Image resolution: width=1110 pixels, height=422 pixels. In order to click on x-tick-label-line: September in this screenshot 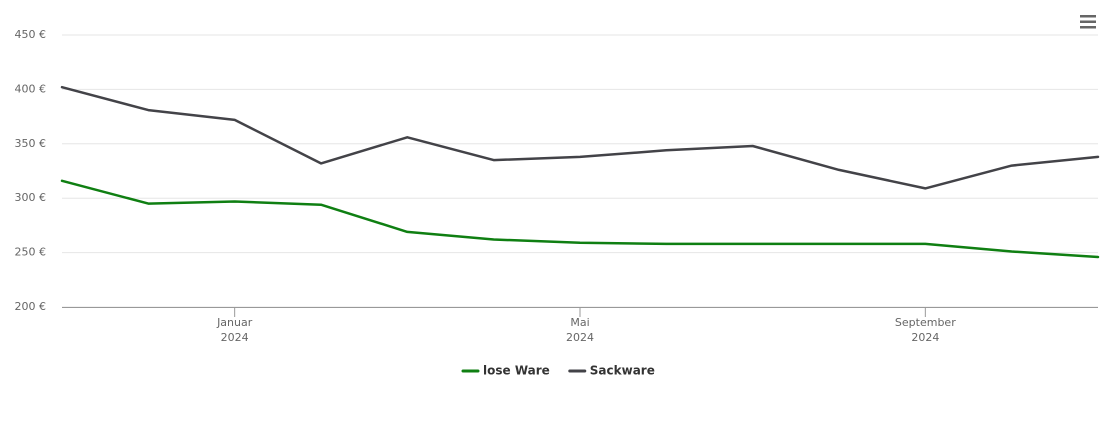, I will do `click(925, 322)`.